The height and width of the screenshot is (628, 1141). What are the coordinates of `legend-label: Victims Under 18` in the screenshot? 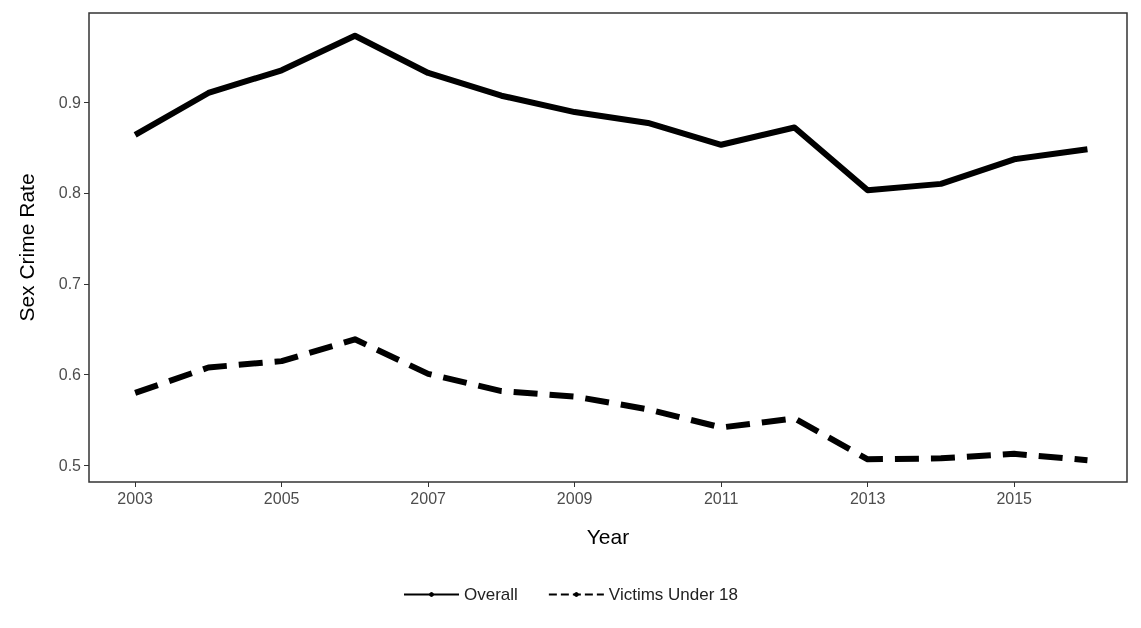 It's located at (673, 594).